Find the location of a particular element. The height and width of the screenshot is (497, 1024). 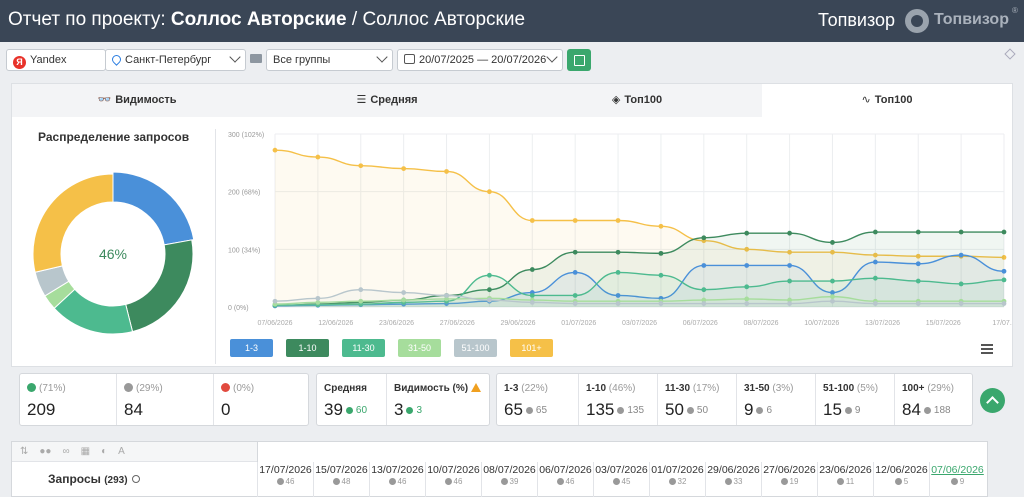

sort-icon: ⇅ is located at coordinates (24, 451).